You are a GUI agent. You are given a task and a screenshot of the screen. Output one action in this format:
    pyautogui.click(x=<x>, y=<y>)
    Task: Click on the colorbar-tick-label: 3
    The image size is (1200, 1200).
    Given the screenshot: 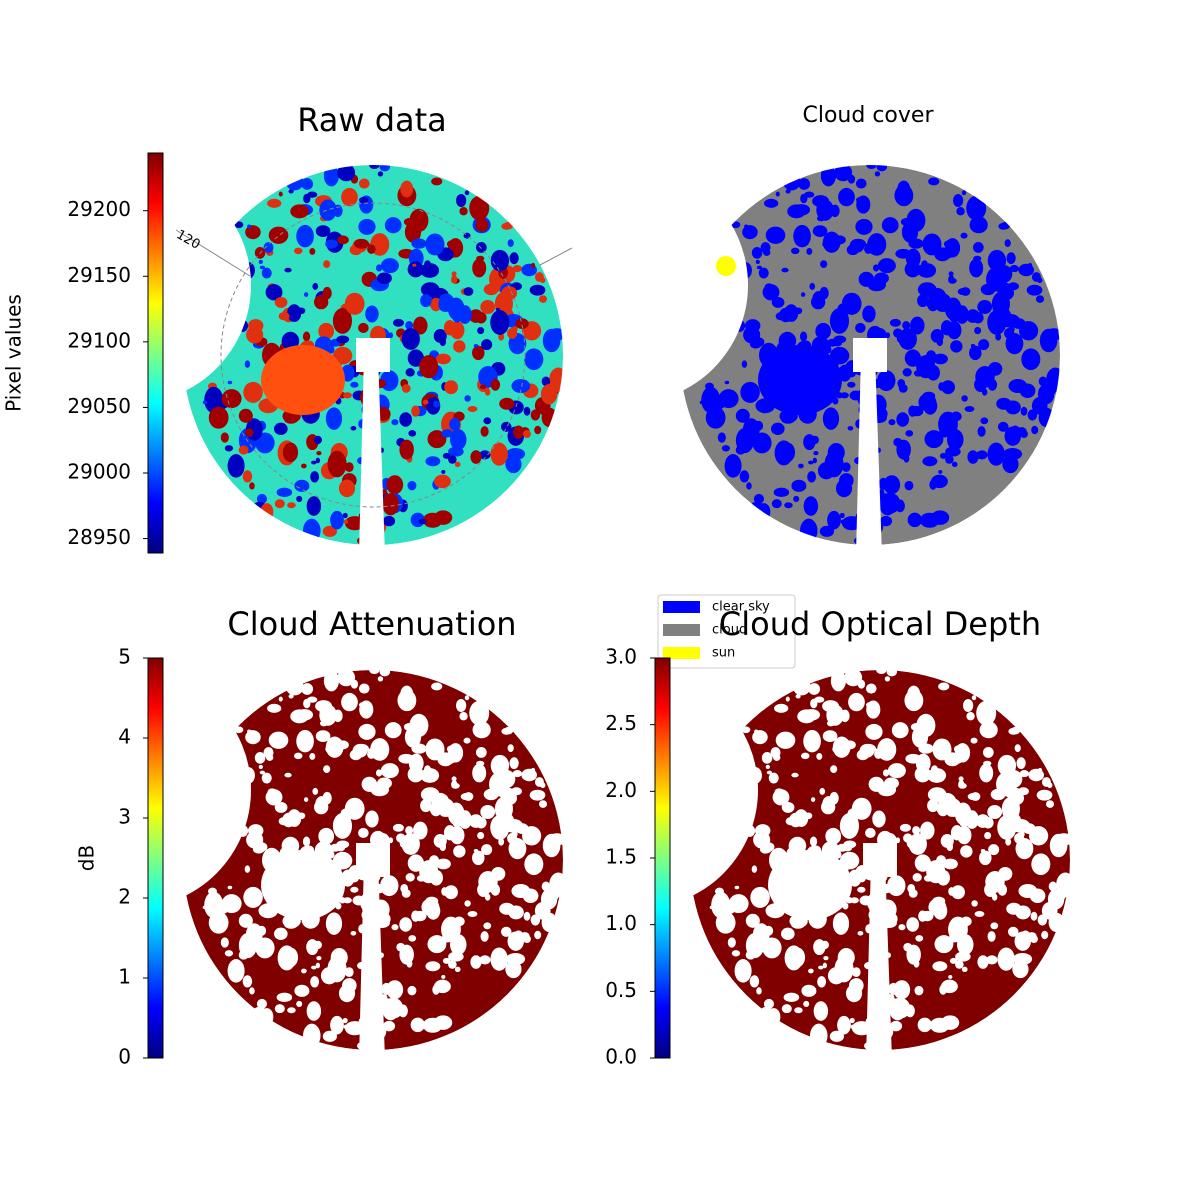 What is the action you would take?
    pyautogui.click(x=124, y=817)
    